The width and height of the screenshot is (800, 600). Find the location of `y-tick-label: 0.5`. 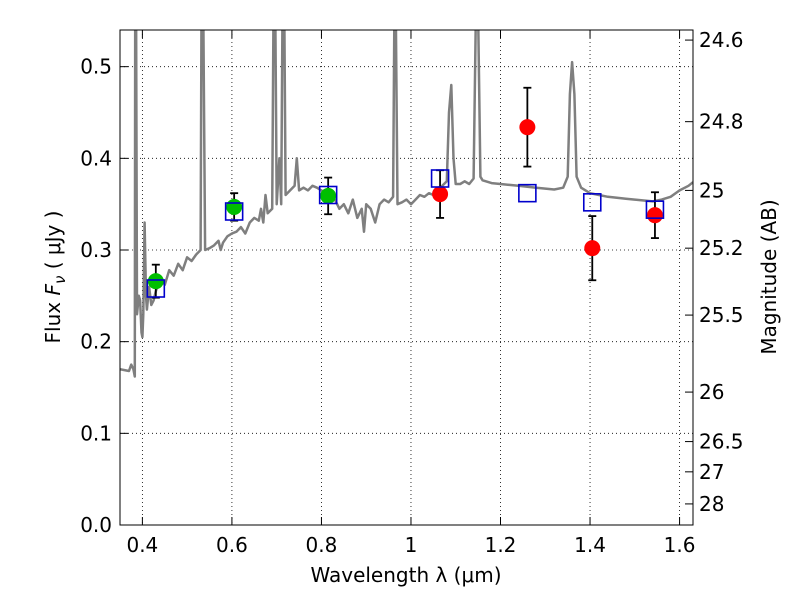

y-tick-label: 0.5 is located at coordinates (96, 67).